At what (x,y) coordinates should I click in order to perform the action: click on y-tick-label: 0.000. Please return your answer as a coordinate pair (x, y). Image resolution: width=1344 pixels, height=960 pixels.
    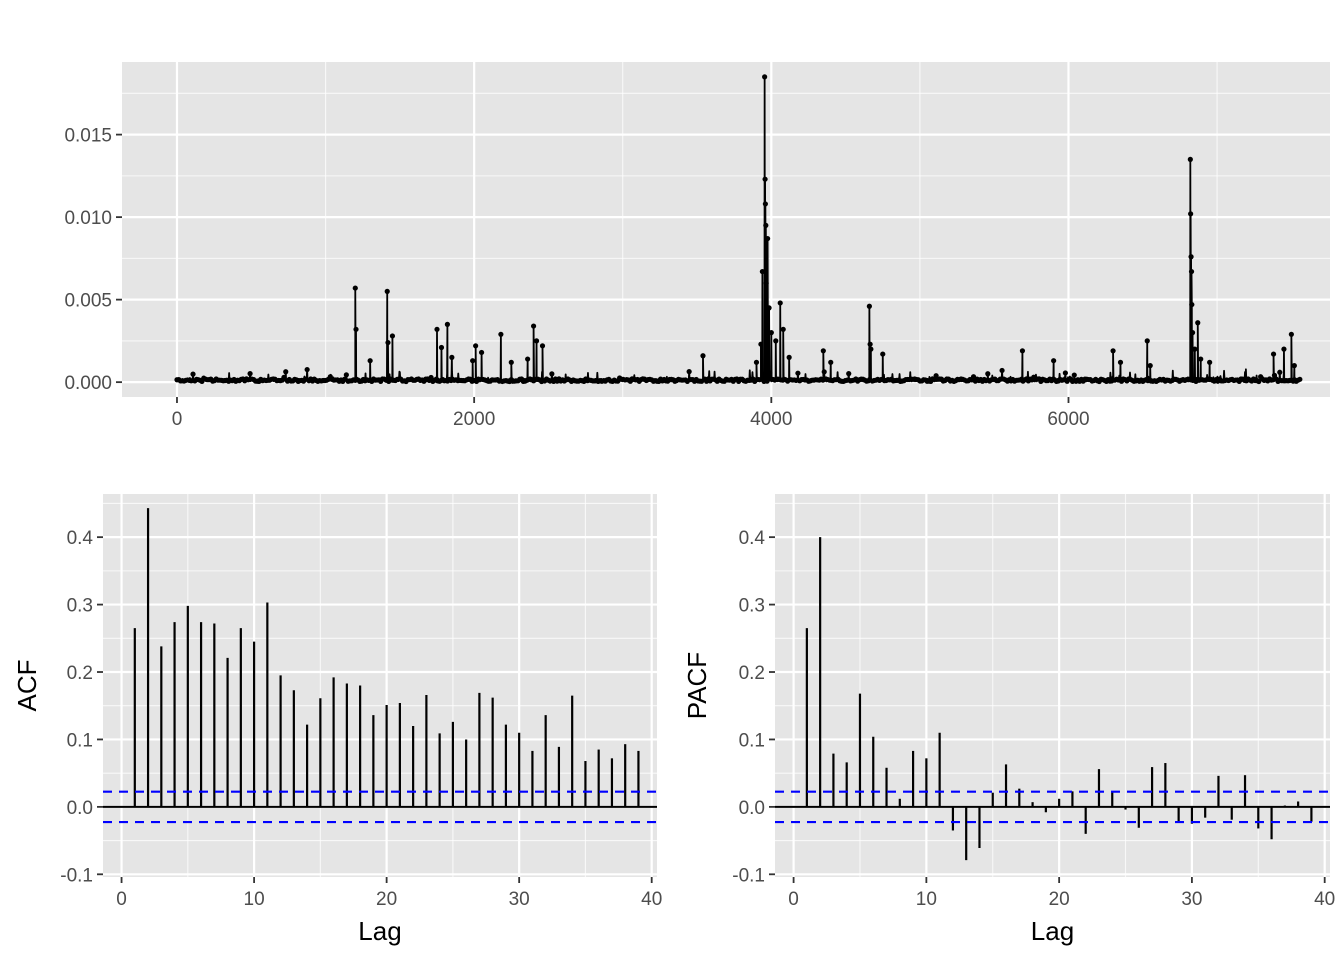
    Looking at the image, I should click on (88, 383).